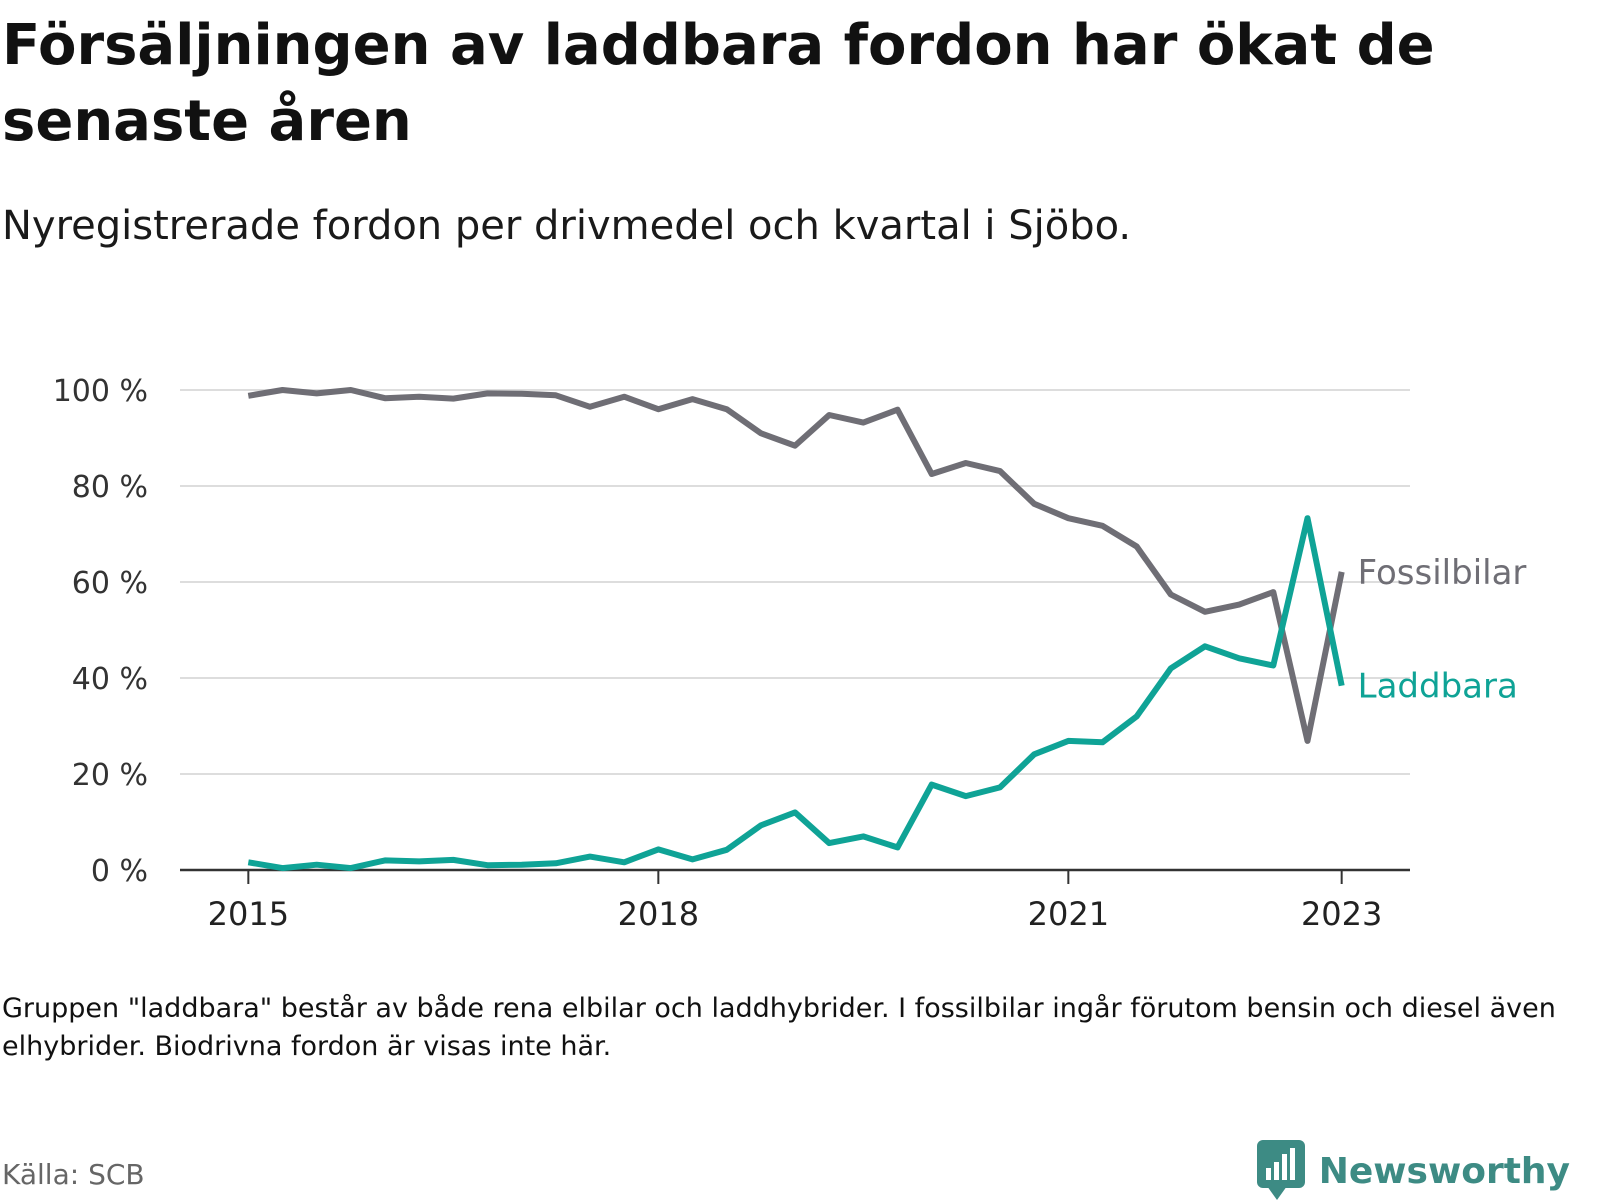  I want to click on x-tick-label-2018: 2018, so click(658, 912).